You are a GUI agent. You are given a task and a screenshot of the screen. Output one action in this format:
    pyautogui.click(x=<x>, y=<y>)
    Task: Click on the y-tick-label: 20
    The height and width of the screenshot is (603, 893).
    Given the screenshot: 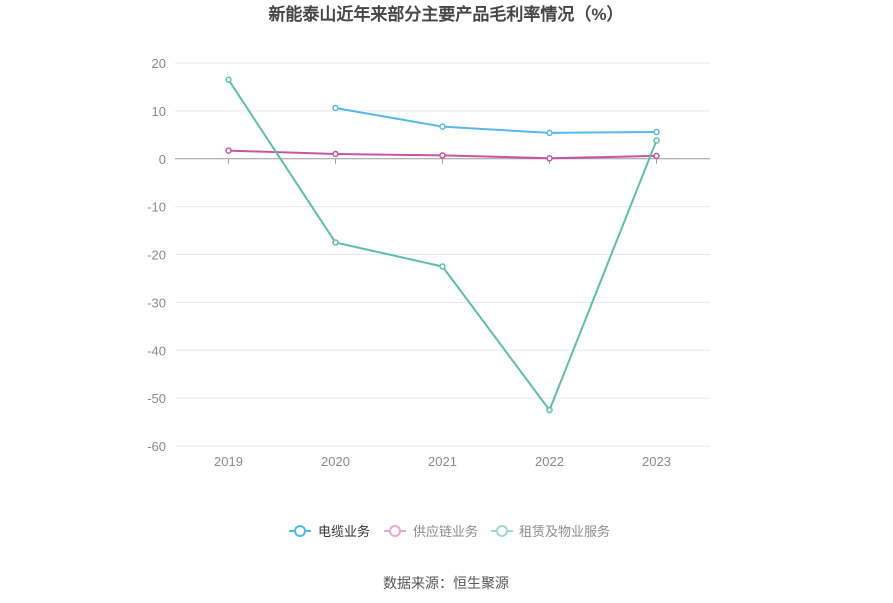 What is the action you would take?
    pyautogui.click(x=159, y=63)
    